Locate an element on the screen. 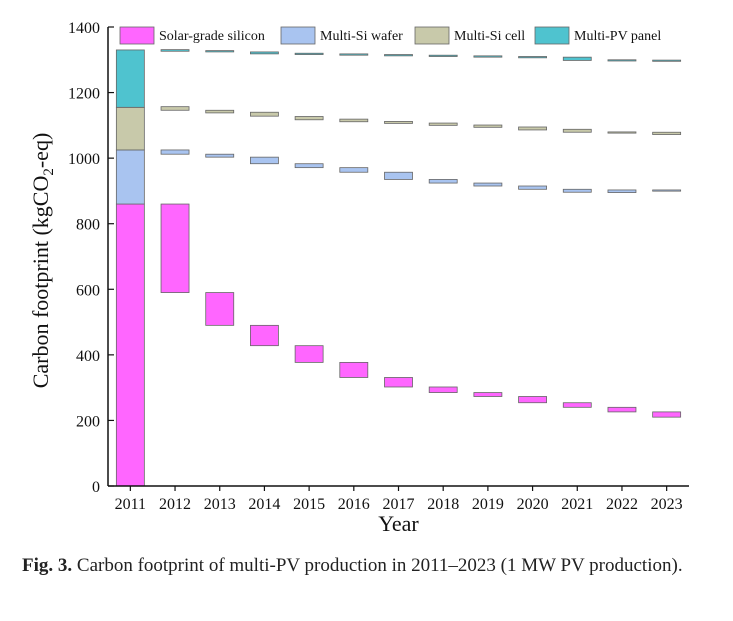 This screenshot has height=621, width=733. bar-2017-multi-si-wafer is located at coordinates (398, 175).